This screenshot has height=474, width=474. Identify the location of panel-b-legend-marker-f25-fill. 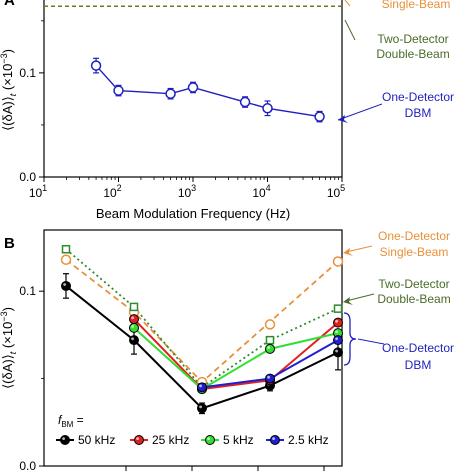
(139, 440).